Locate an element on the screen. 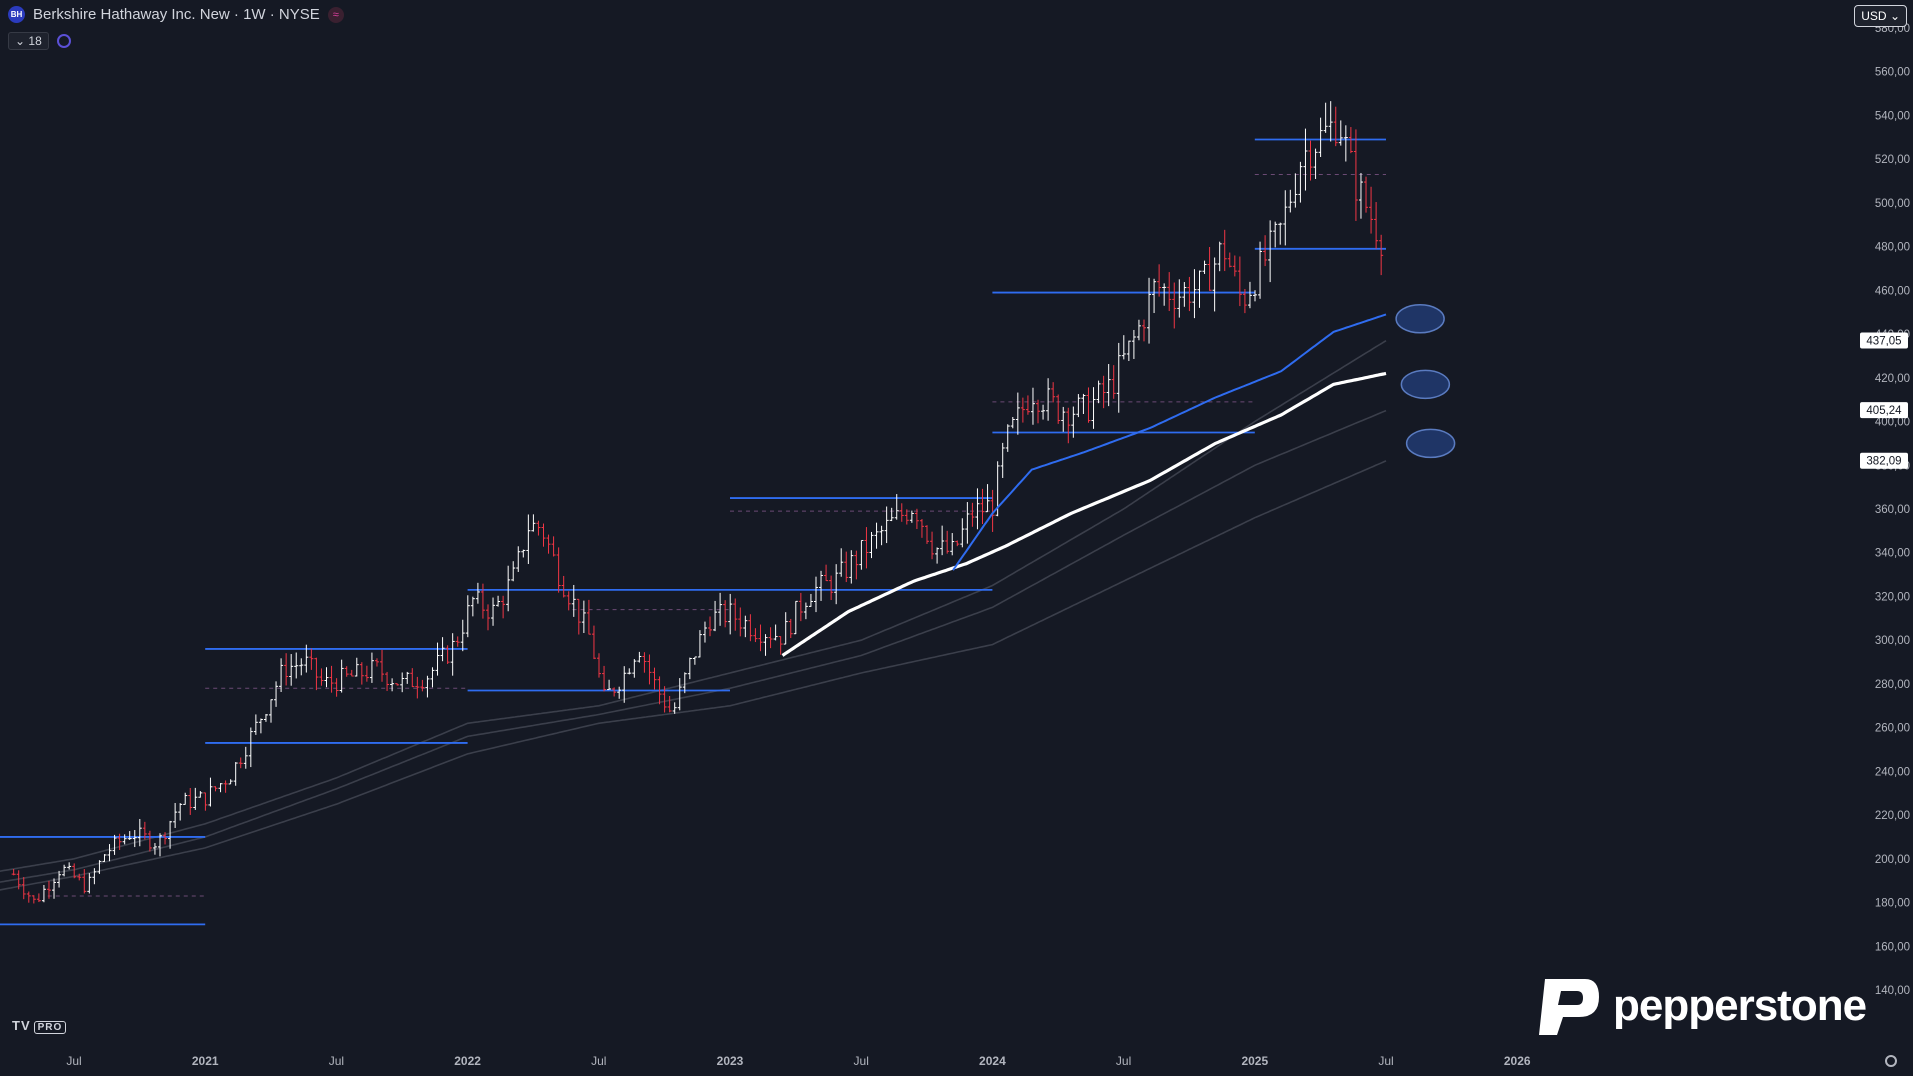 This screenshot has height=1076, width=1913. price-tick-label: 340,00 is located at coordinates (1892, 554).